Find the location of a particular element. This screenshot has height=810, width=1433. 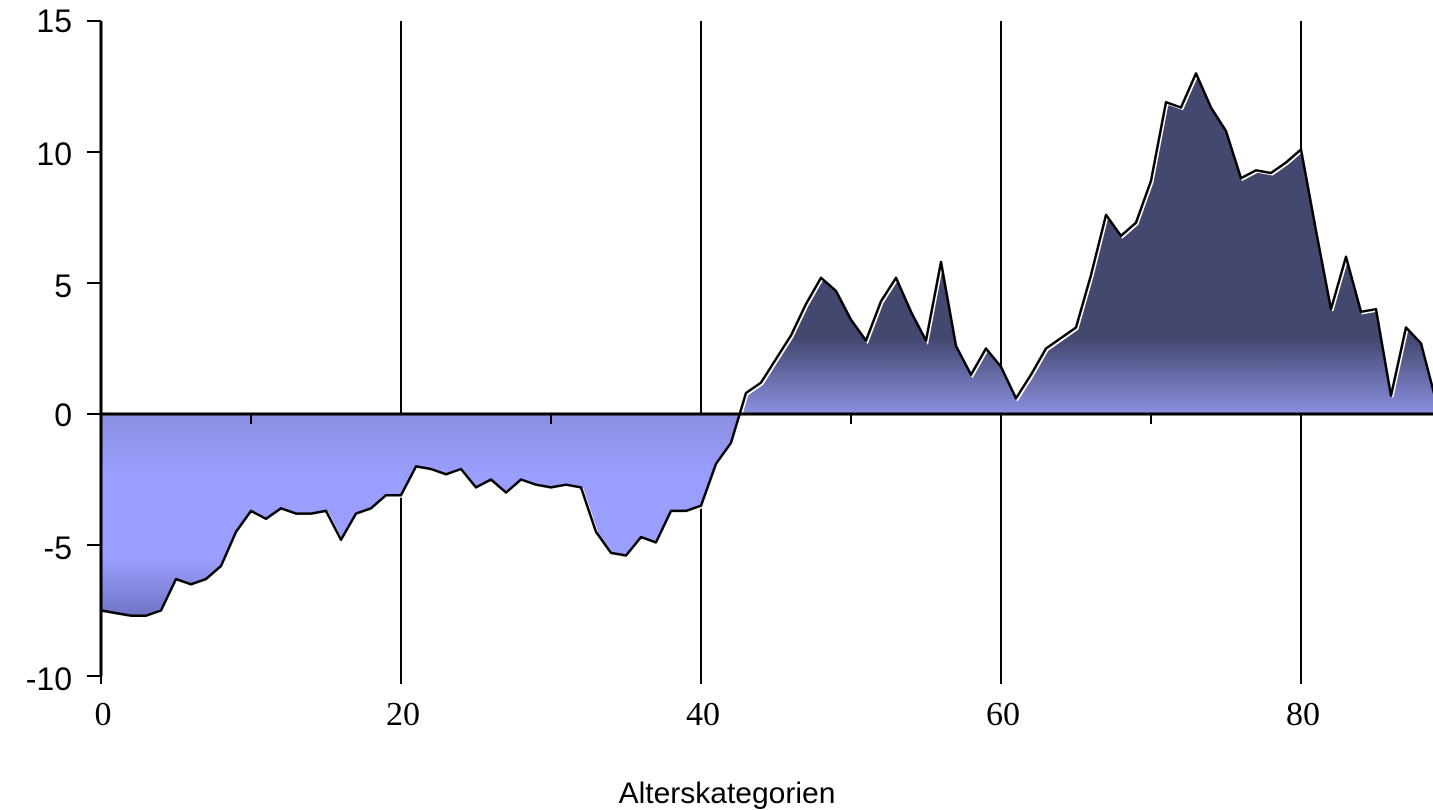

x-axis-title: Alterskategorien is located at coordinates (727, 793).